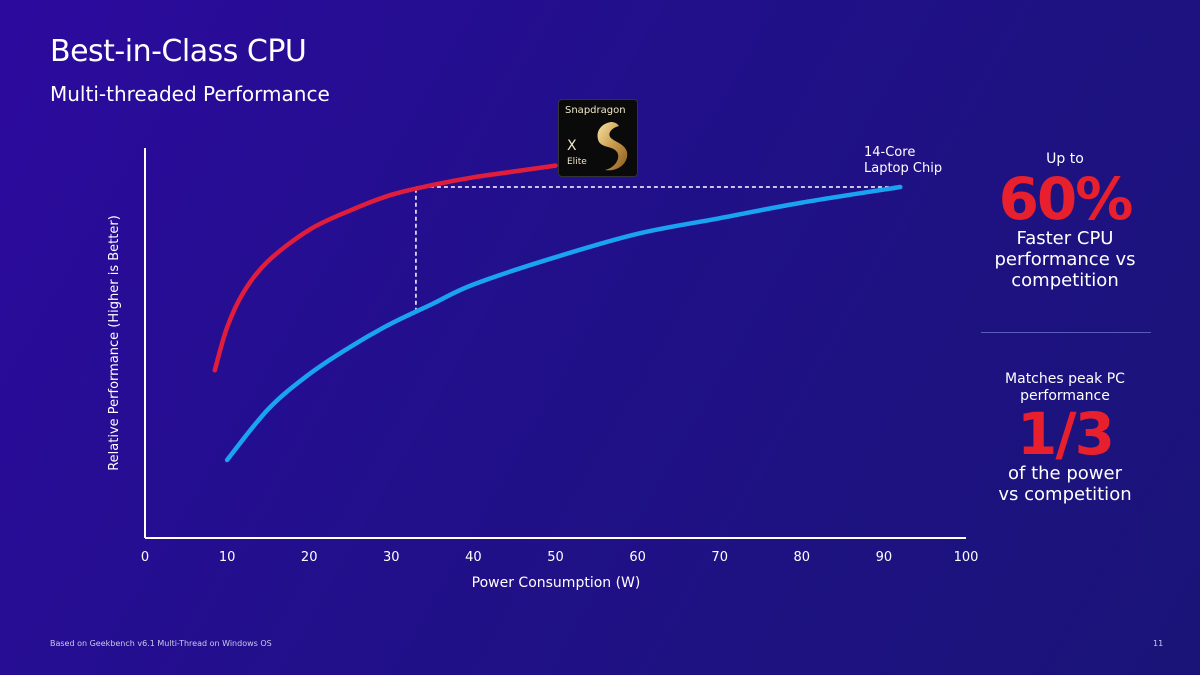 This screenshot has height=675, width=1200. I want to click on series-label-line1: 14-Core, so click(889, 152).